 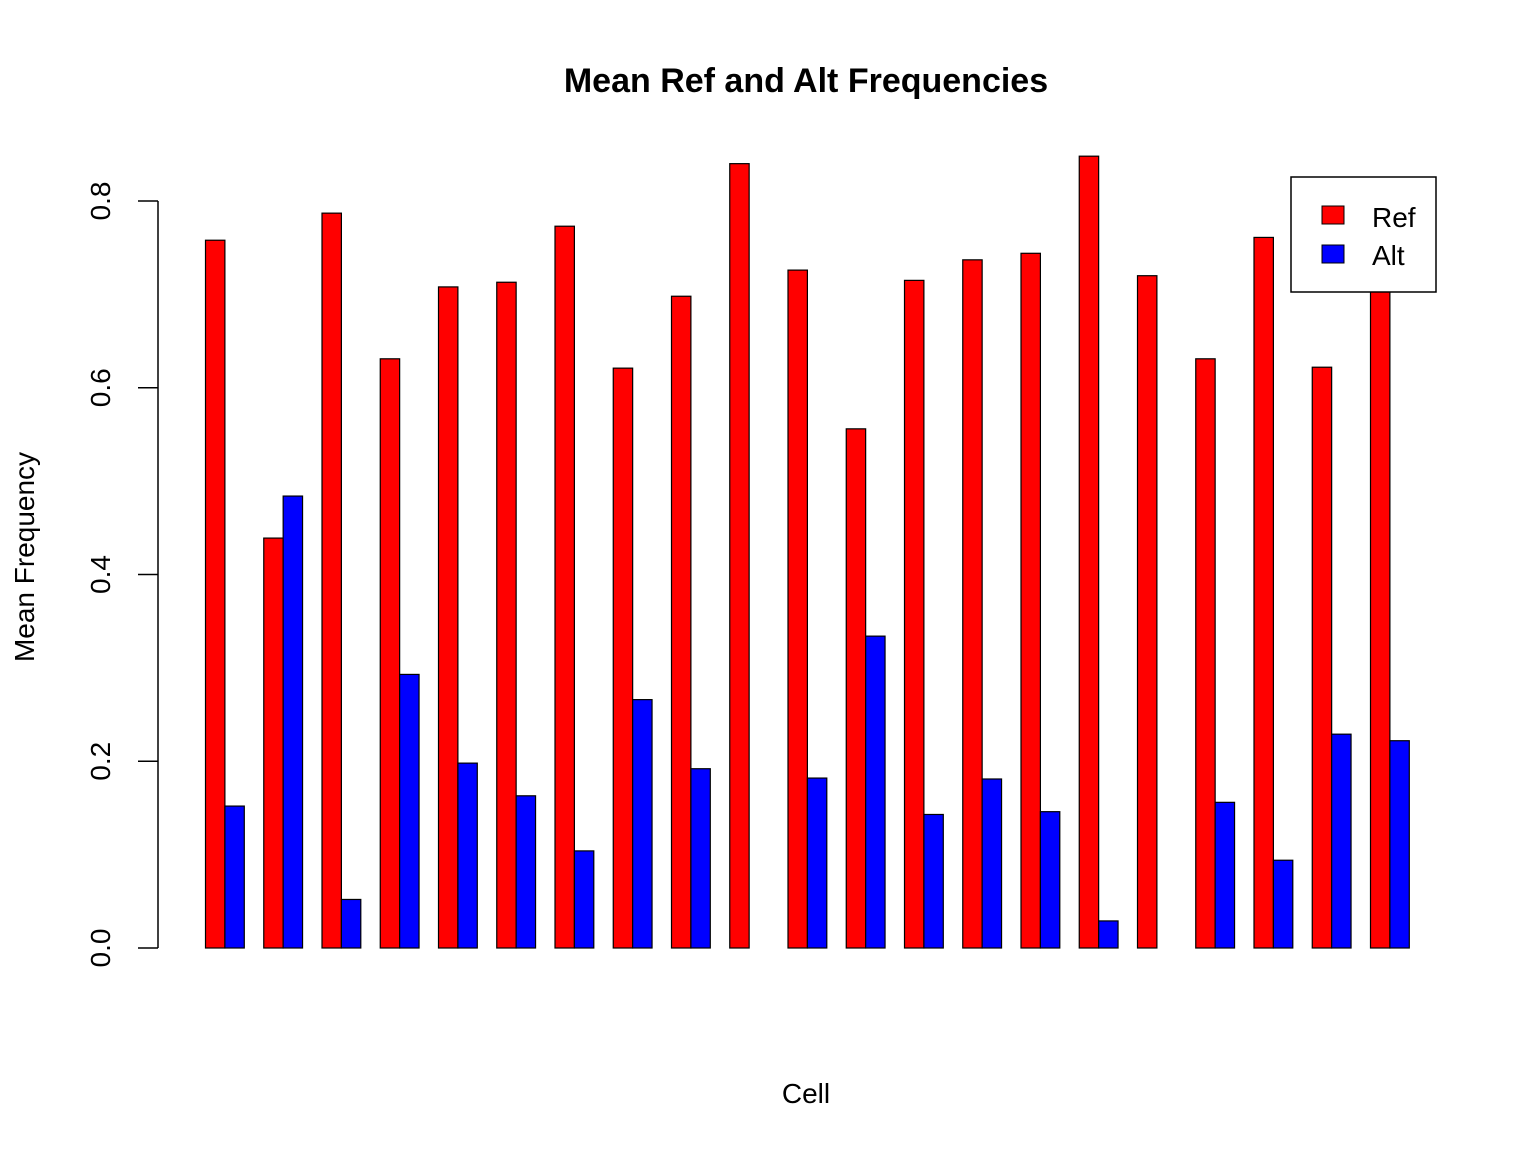 I want to click on y-axis-label: Mean Frequency, so click(x=24, y=557).